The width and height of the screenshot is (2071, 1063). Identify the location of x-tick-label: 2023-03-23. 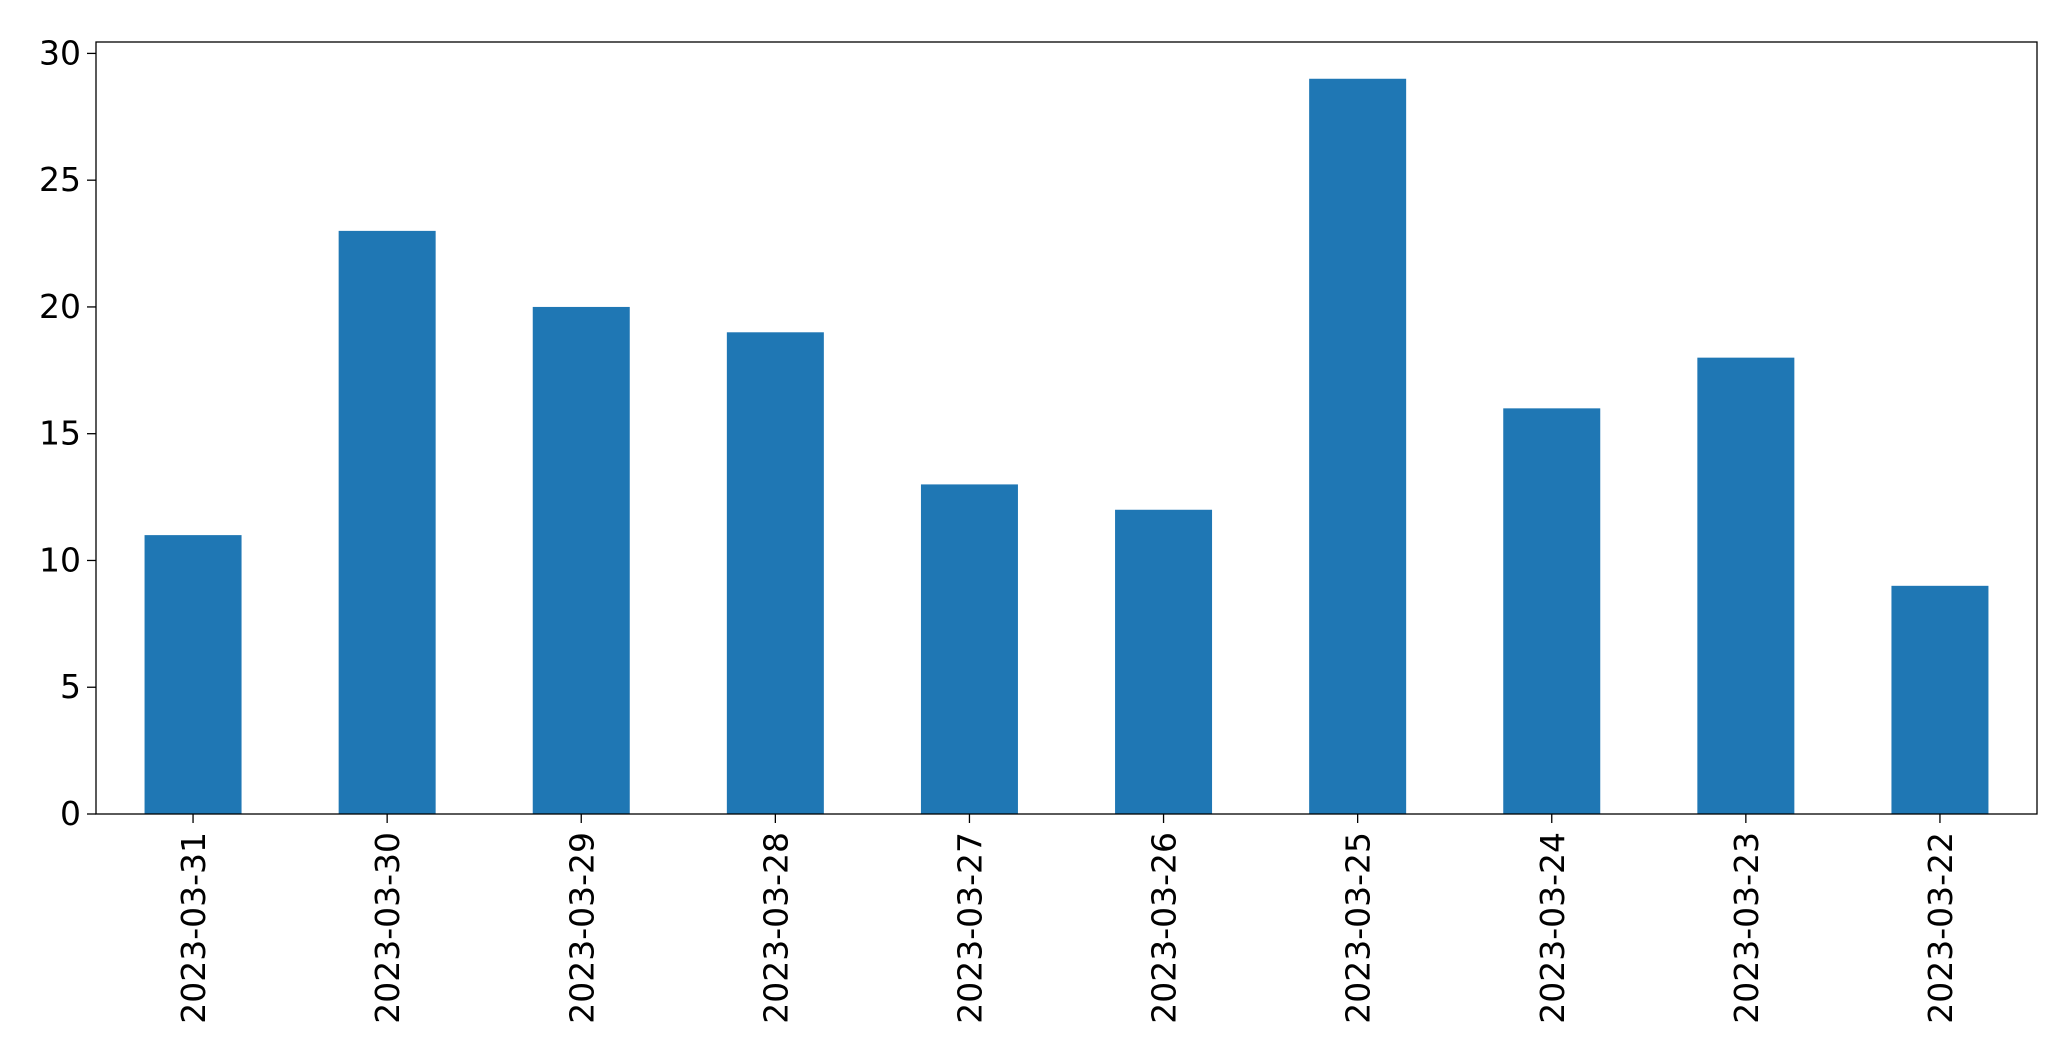
(1746, 928).